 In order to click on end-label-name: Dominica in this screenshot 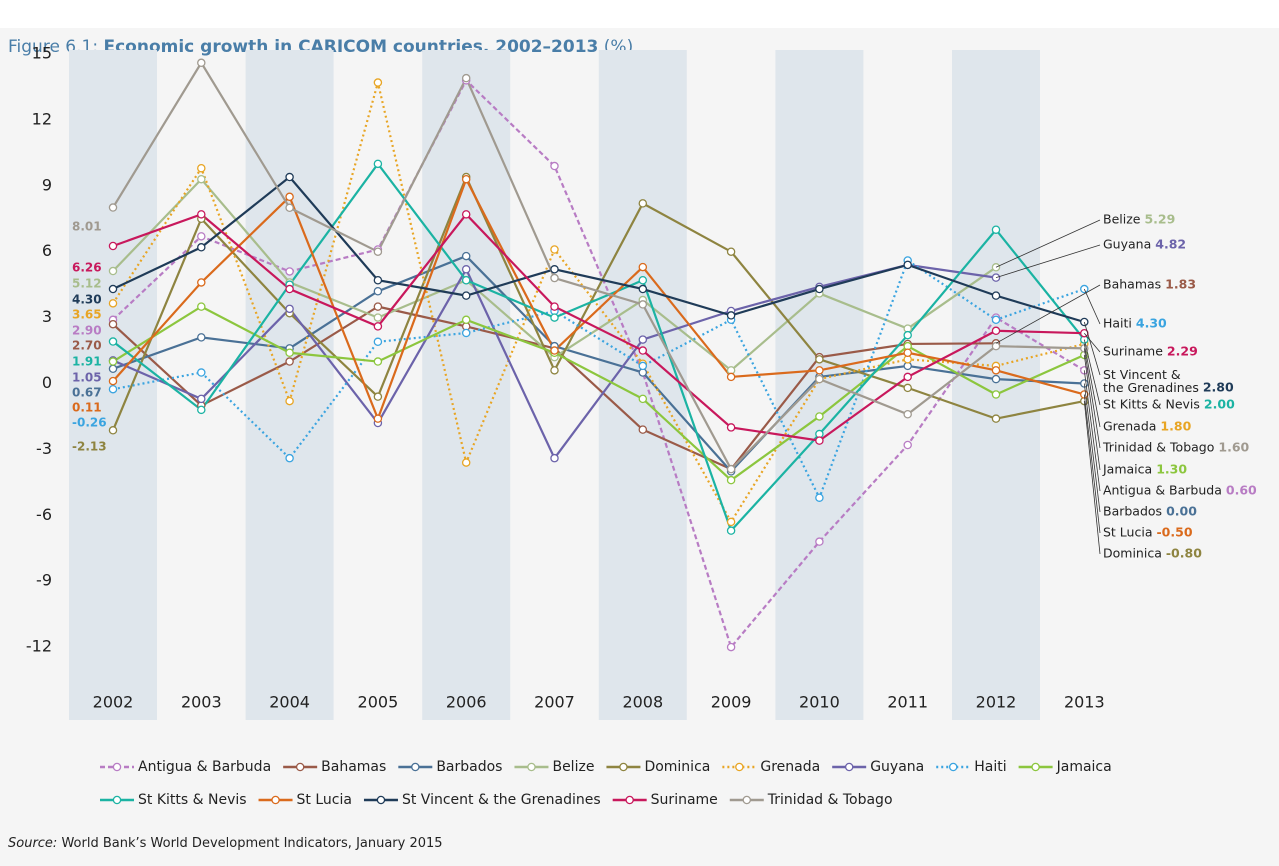, I will do `click(1132, 553)`.